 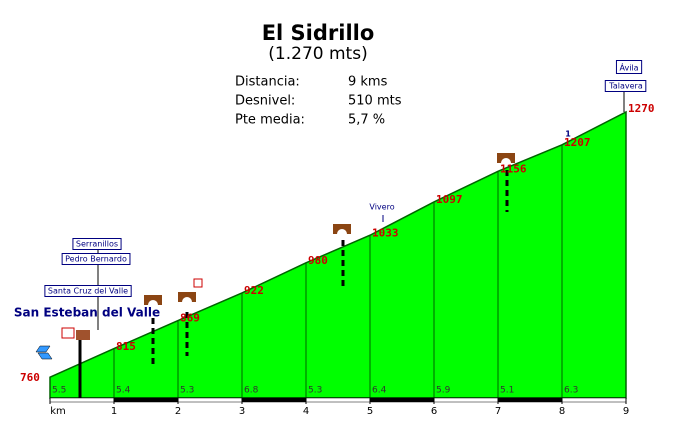 I want to click on elevation-label: 980, so click(x=318, y=260).